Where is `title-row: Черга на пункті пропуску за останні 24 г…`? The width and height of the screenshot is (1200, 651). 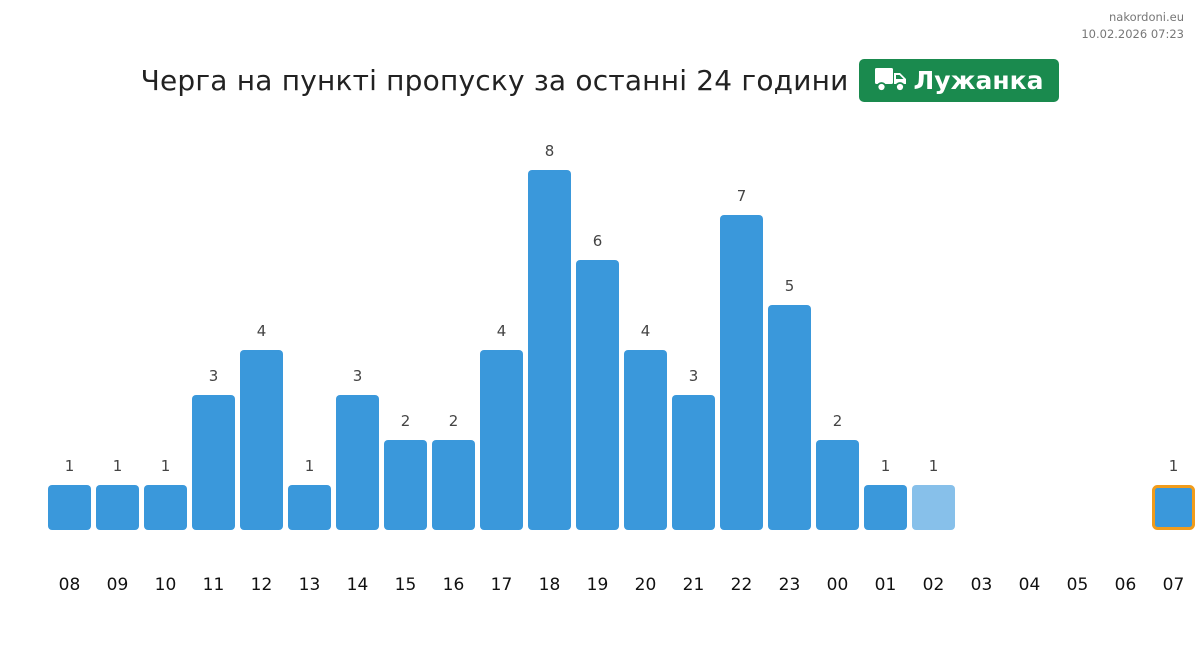 title-row: Черга на пункті пропуску за останні 24 г… is located at coordinates (600, 80).